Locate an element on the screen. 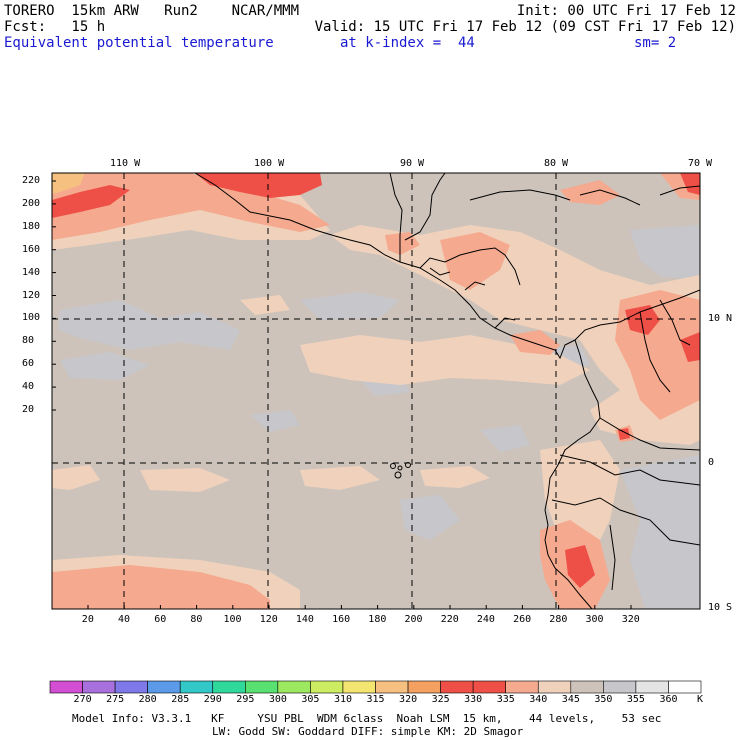 This screenshot has width=740, height=740. lon-label-100w: 100 W is located at coordinates (269, 163).